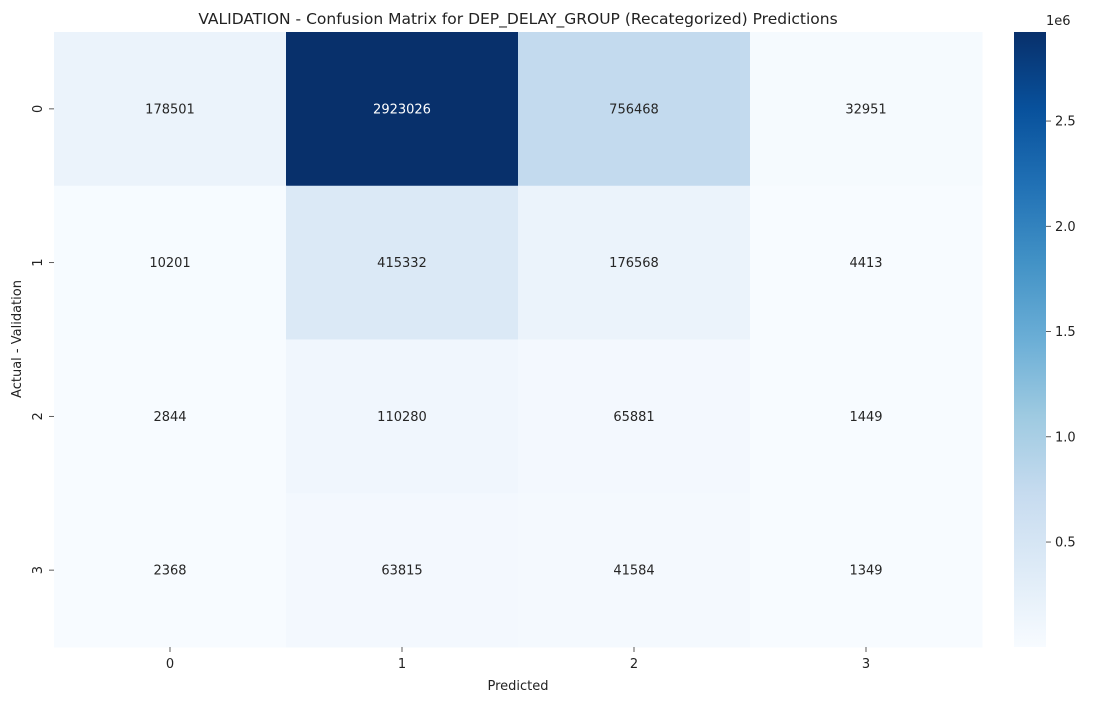  I want to click on y-tick-label: 0, so click(38, 109).